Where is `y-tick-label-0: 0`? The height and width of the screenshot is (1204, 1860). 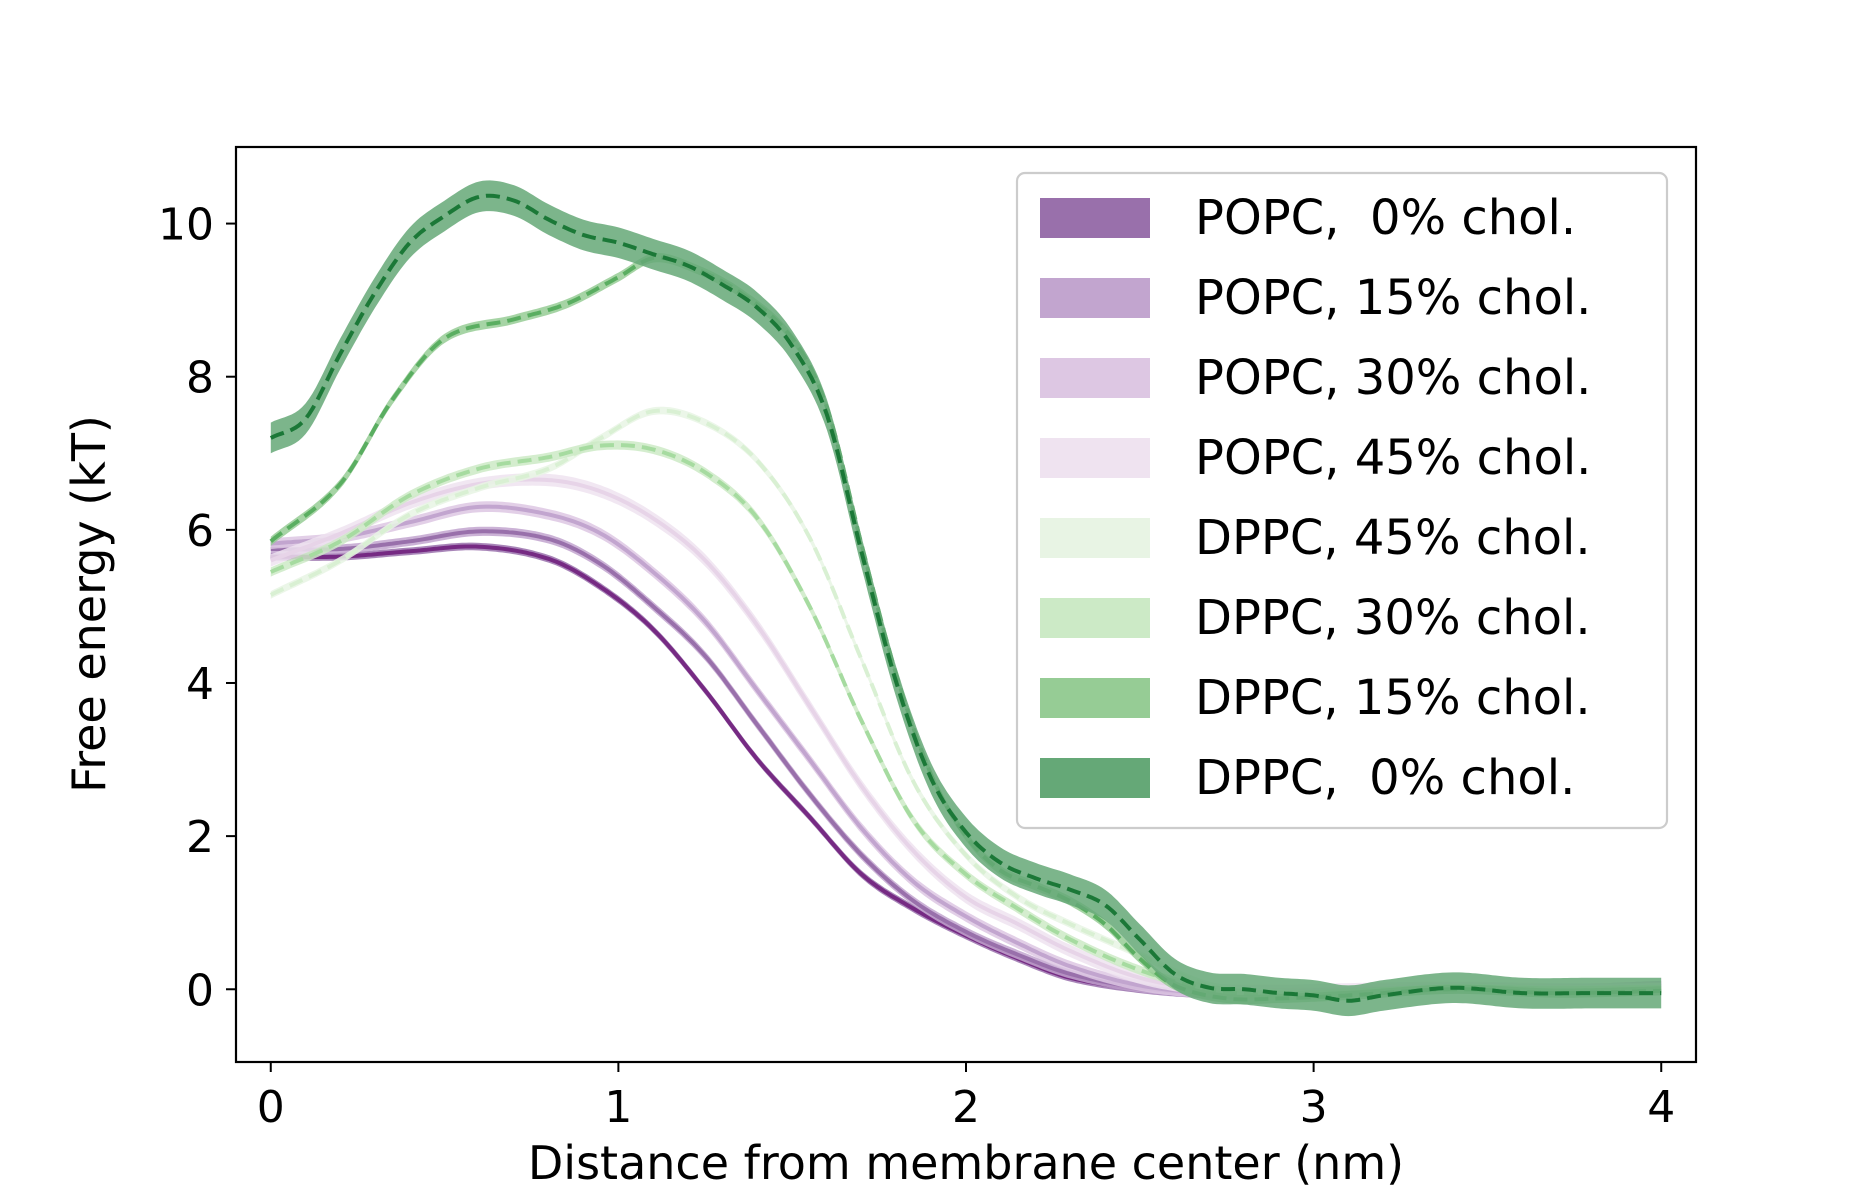
y-tick-label-0: 0 is located at coordinates (200, 990).